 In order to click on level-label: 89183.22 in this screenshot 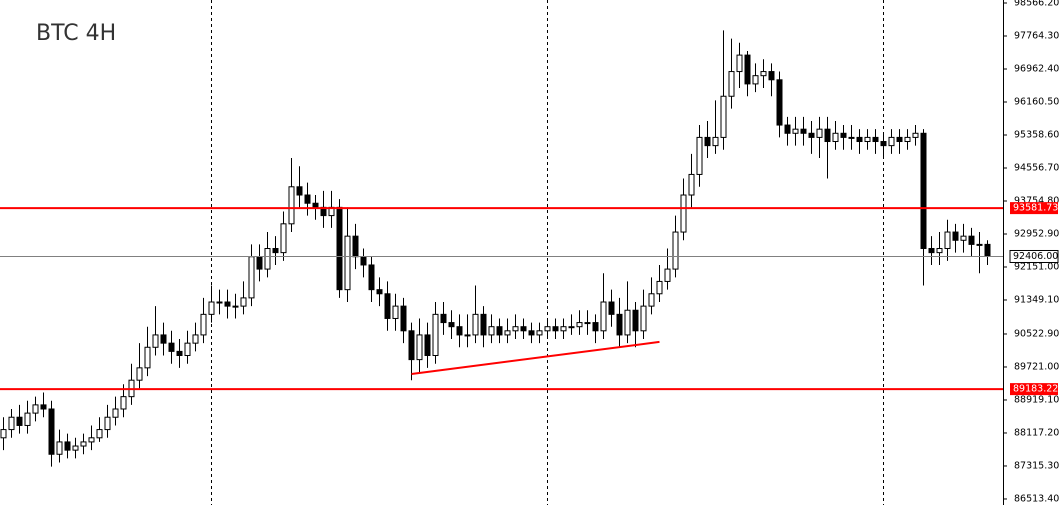, I will do `click(1035, 389)`.